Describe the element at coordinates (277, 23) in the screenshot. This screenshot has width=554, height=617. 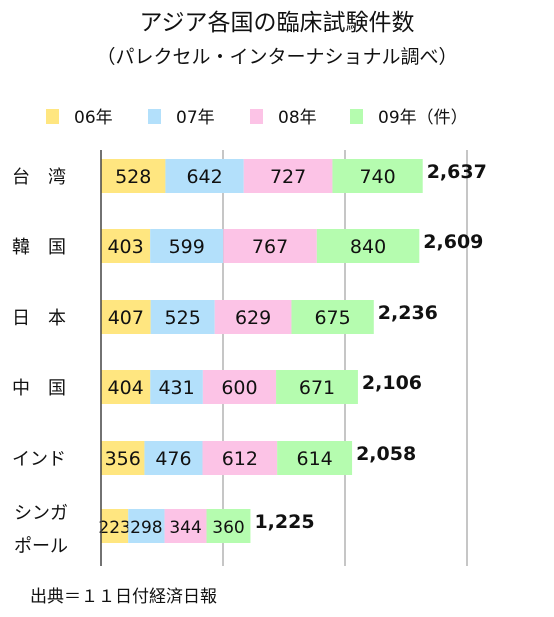
I see `chart-title: アジア各国の臨床試験件数` at that location.